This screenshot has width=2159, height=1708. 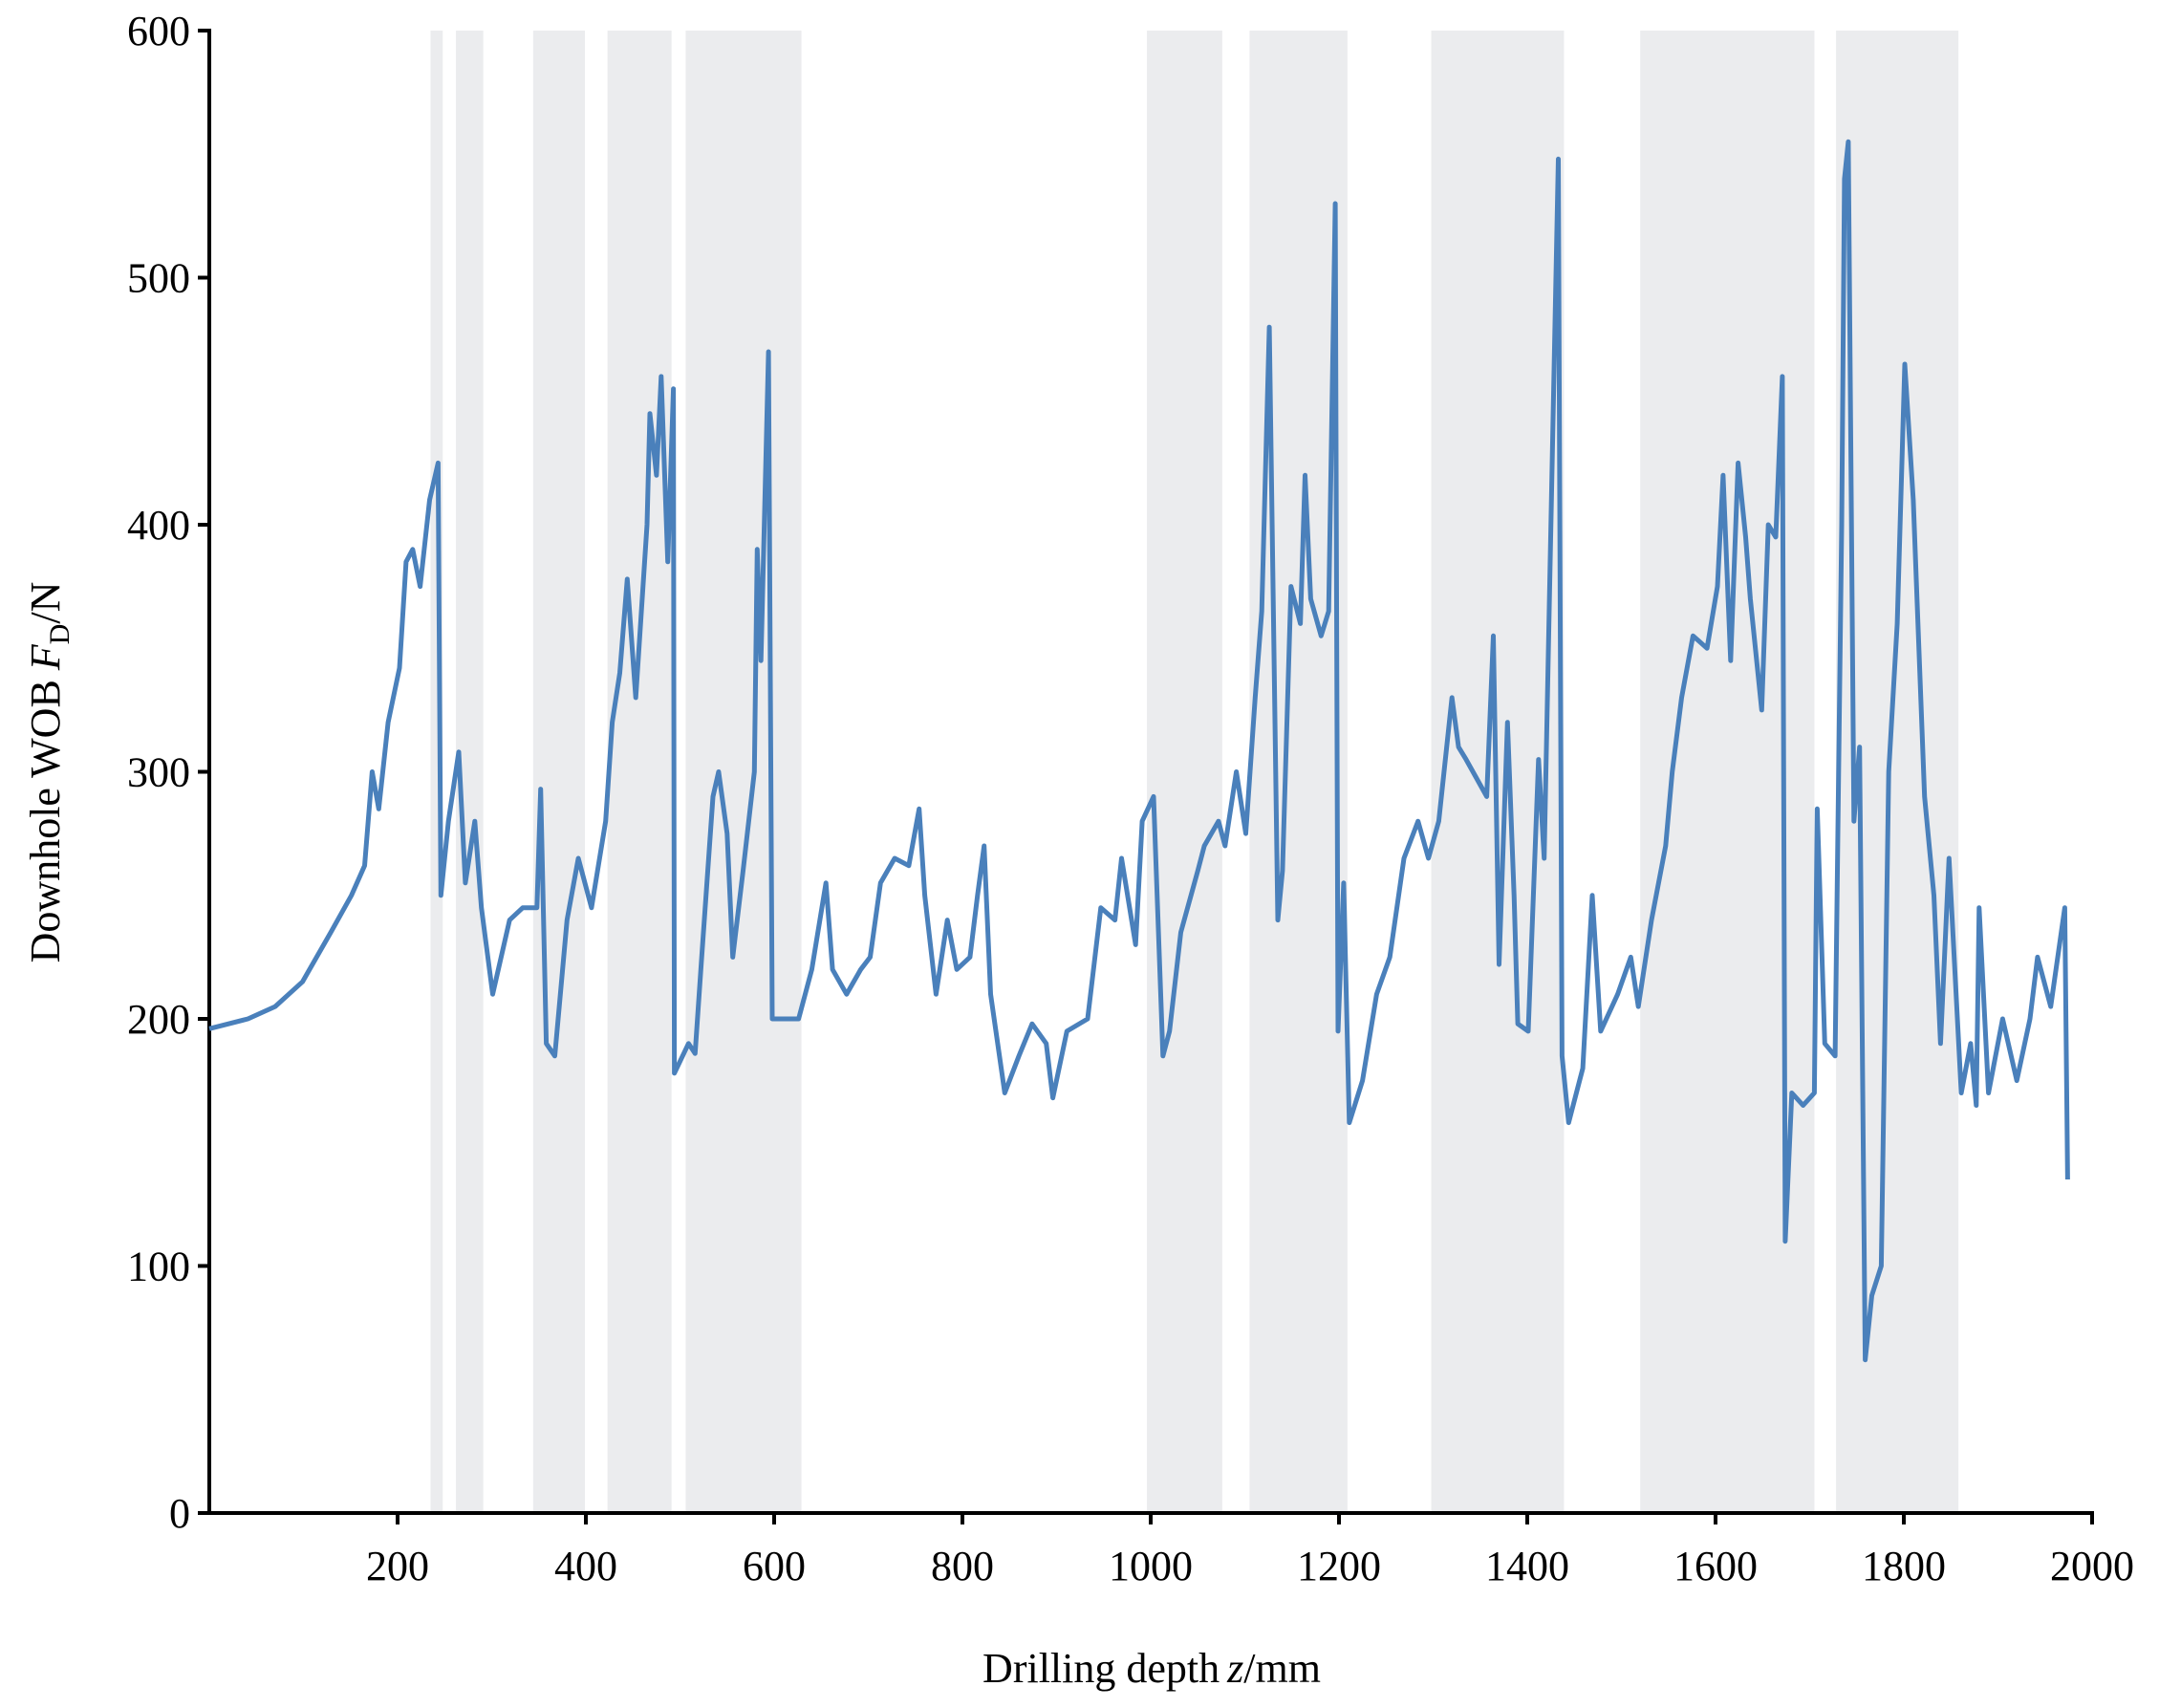 What do you see at coordinates (158, 31) in the screenshot?
I see `y-tick-label: 600` at bounding box center [158, 31].